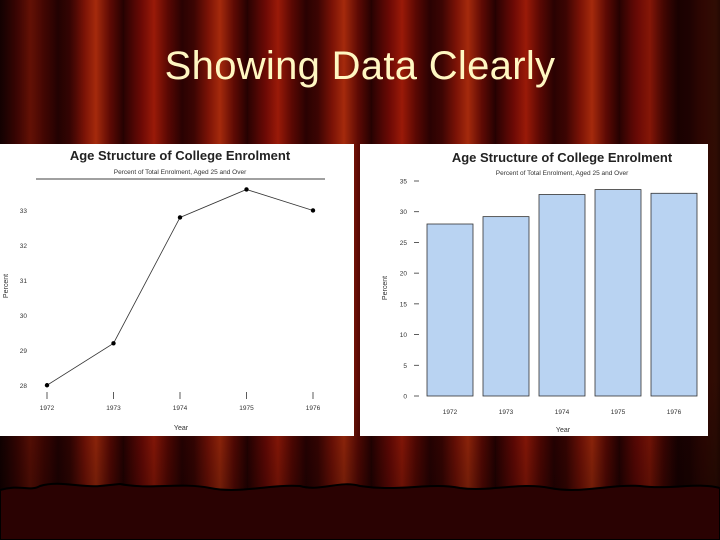  I want to click on y-tick-label: 35, so click(404, 182).